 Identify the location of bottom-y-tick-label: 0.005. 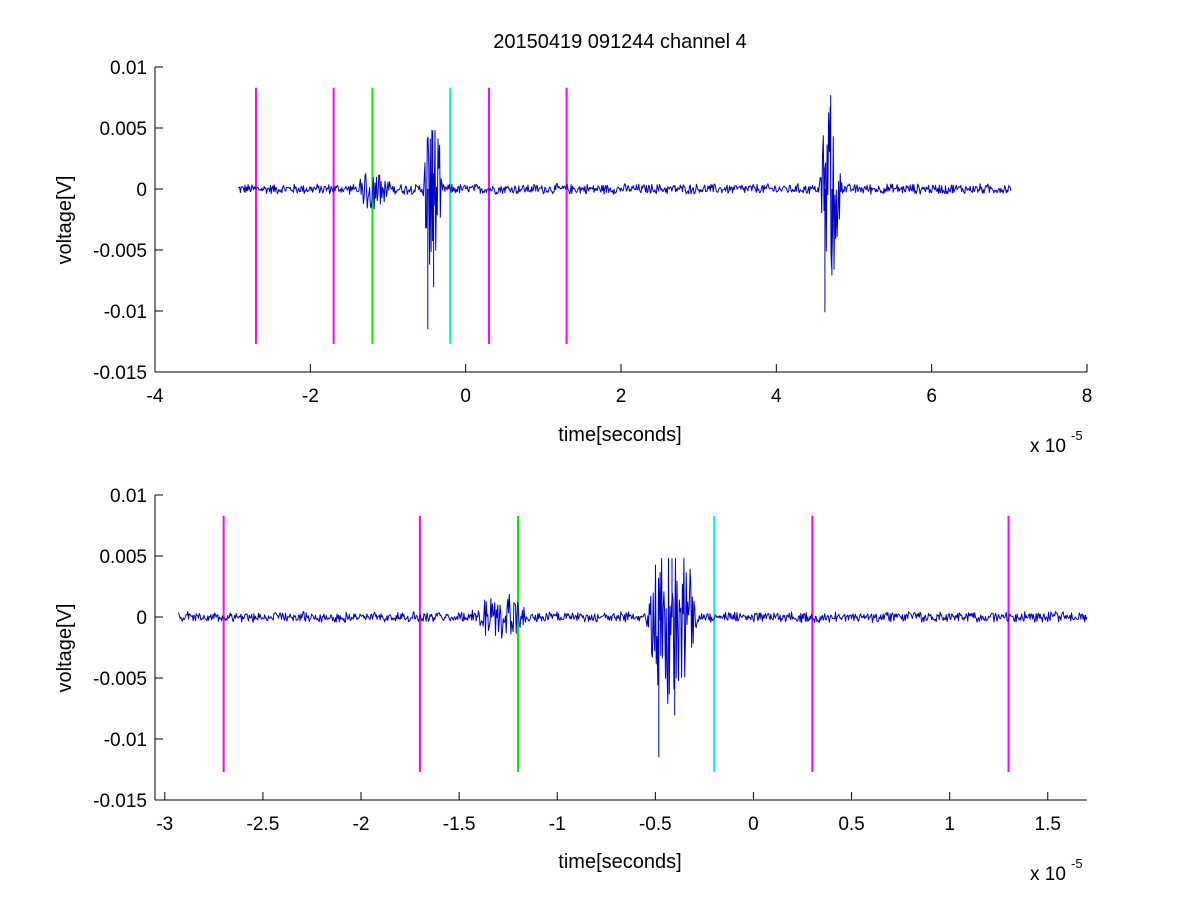
(123, 557).